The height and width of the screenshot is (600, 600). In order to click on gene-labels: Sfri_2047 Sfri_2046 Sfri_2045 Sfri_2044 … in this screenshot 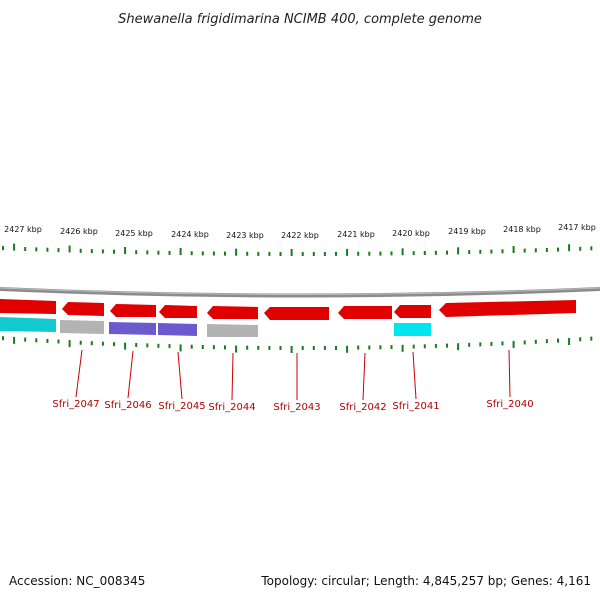, I will do `click(292, 406)`.